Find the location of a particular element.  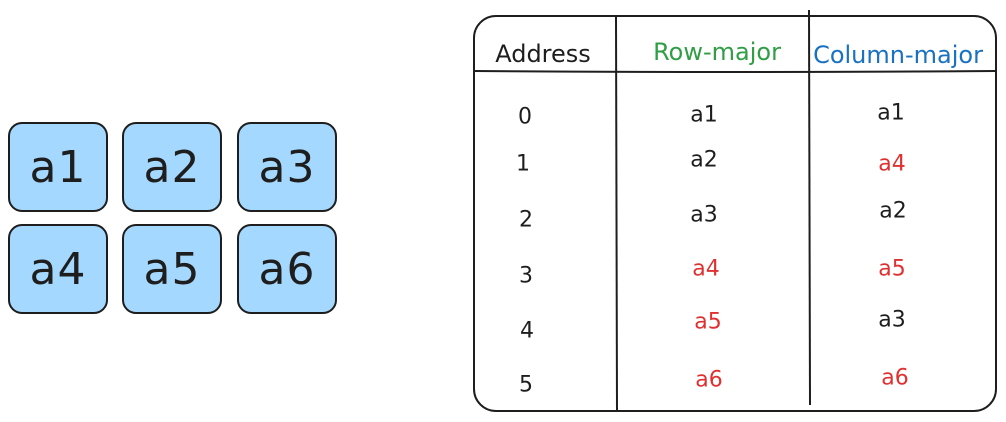

column-major-cell: a4 is located at coordinates (892, 164).